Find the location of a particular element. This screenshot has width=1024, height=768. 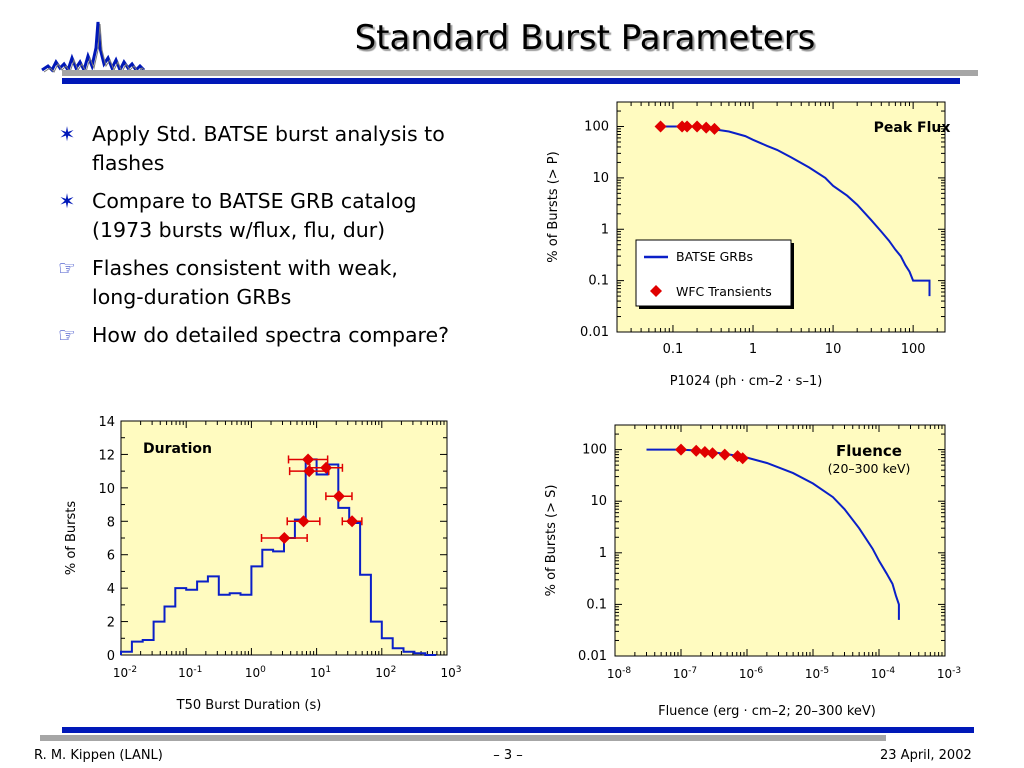

y-tick-label: 4 is located at coordinates (111, 589).